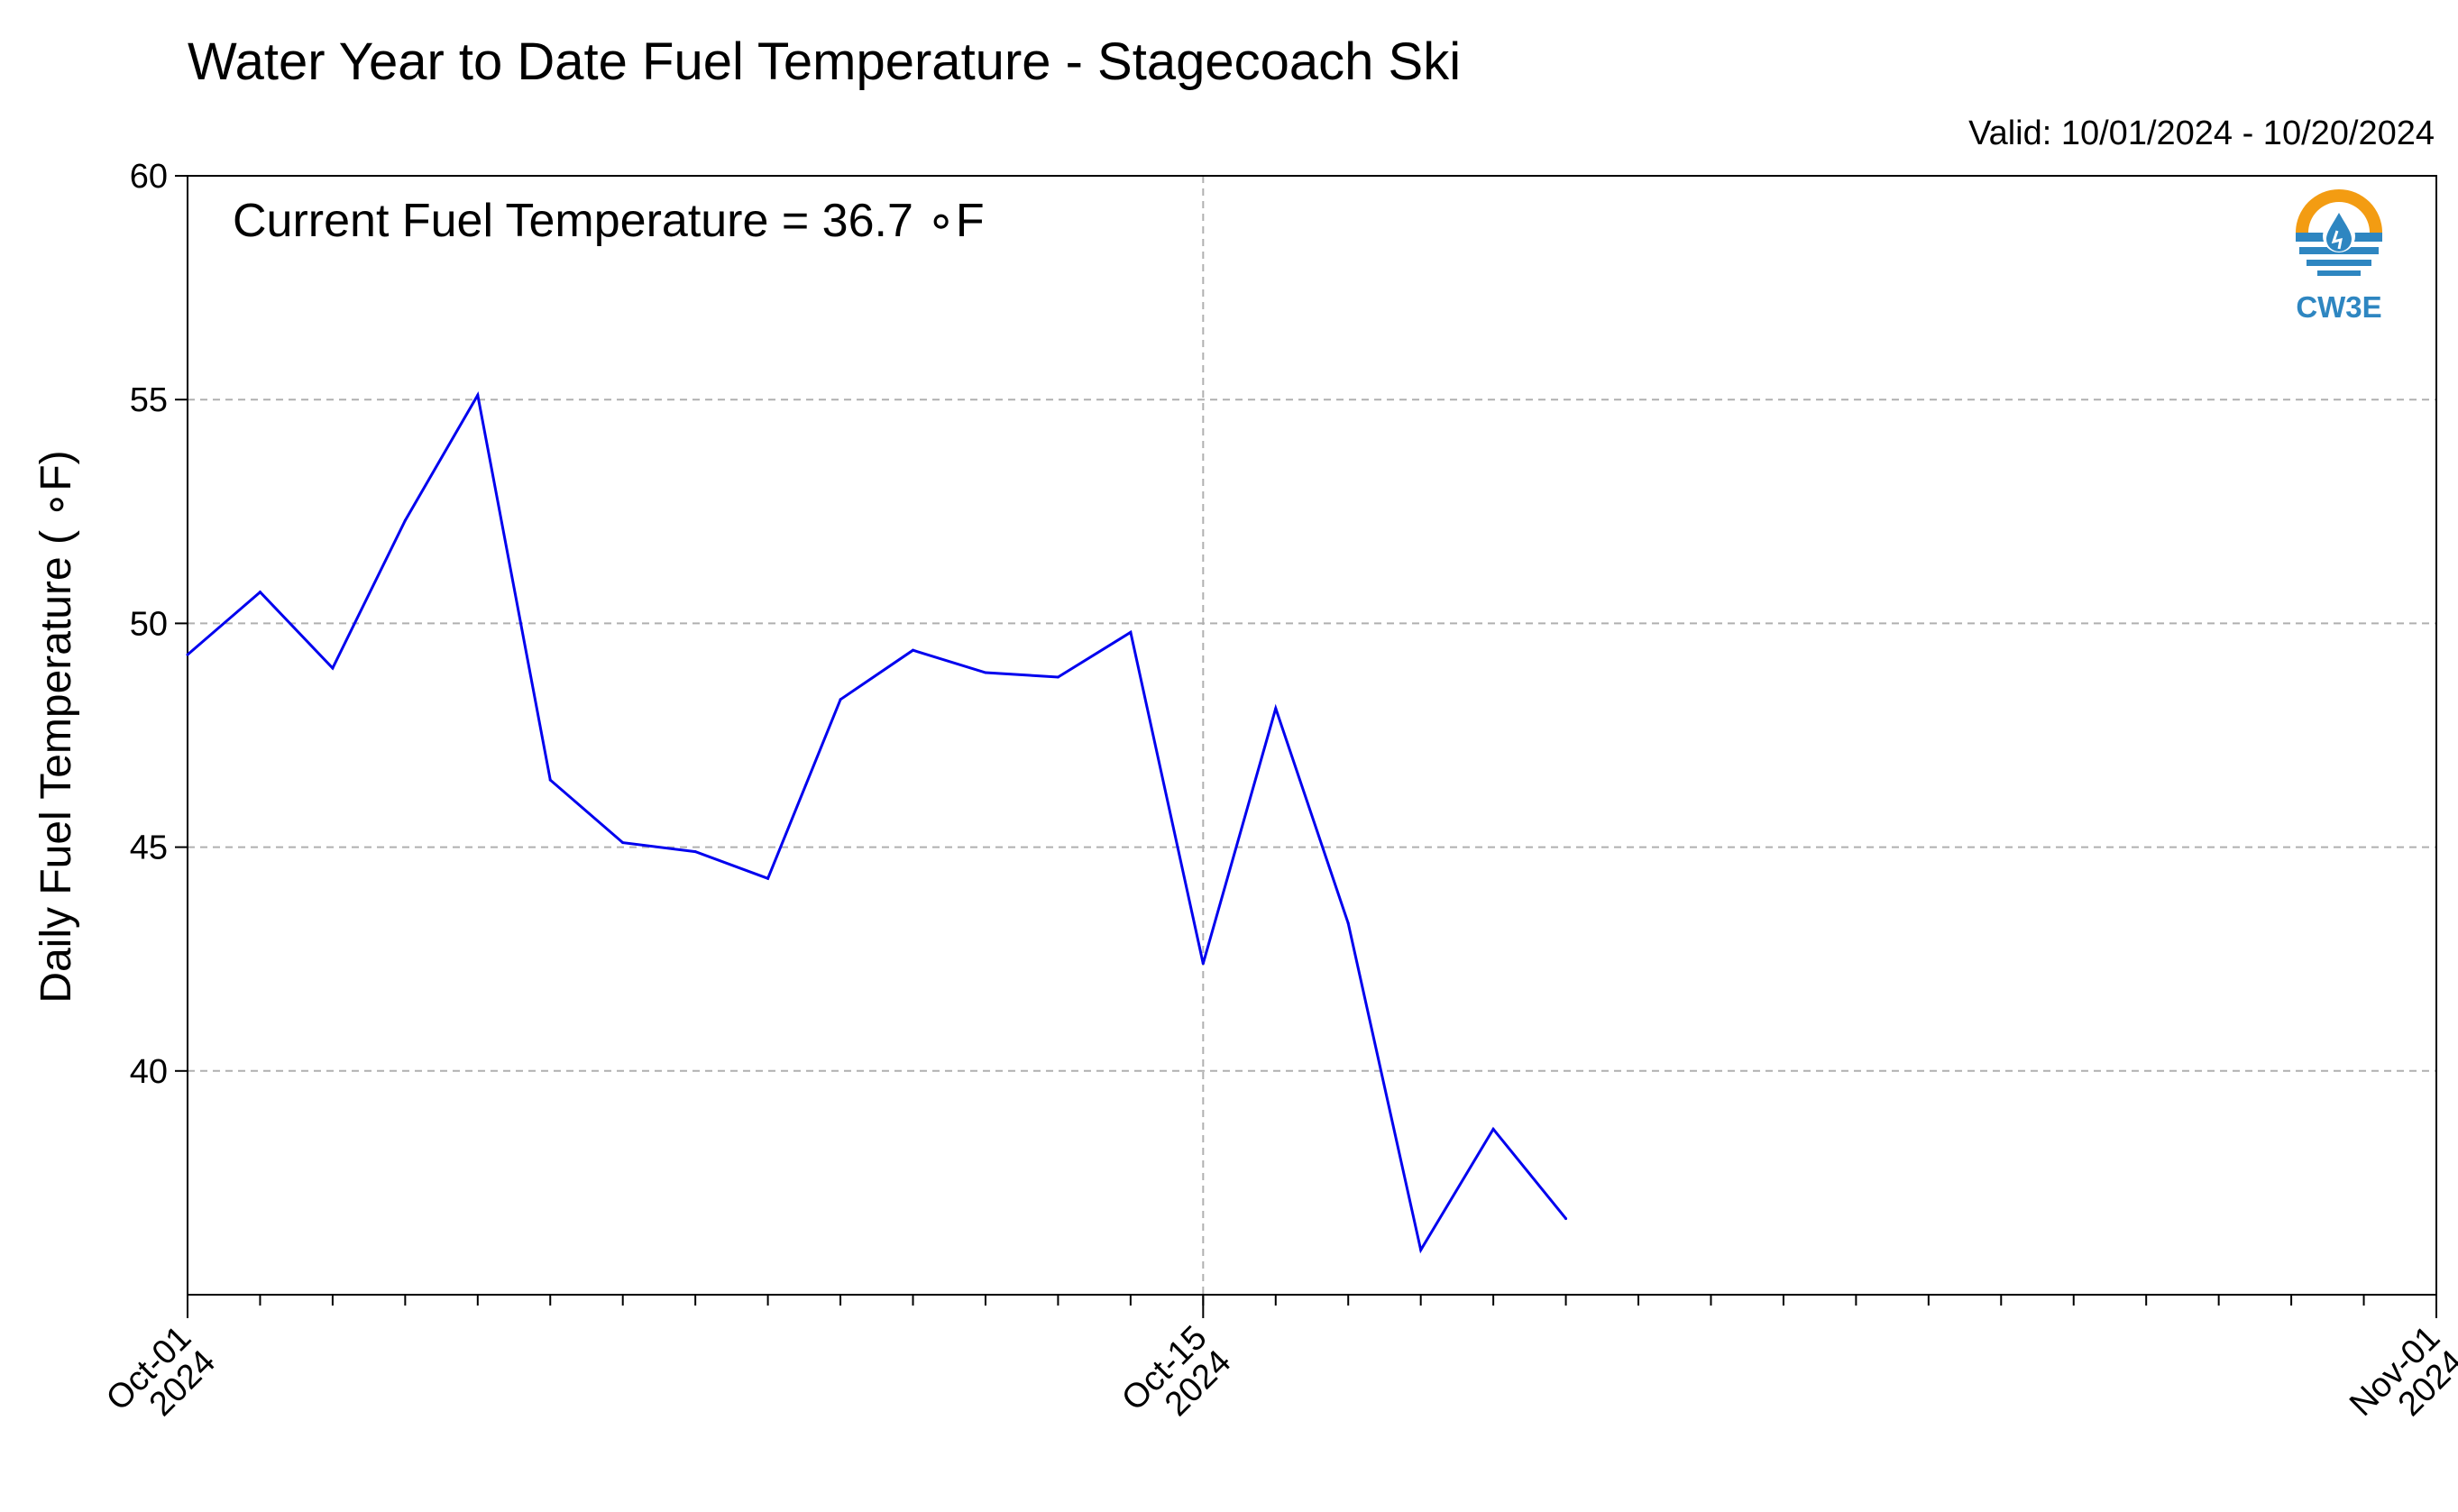  What do you see at coordinates (149, 400) in the screenshot?
I see `y-tick-label: 55` at bounding box center [149, 400].